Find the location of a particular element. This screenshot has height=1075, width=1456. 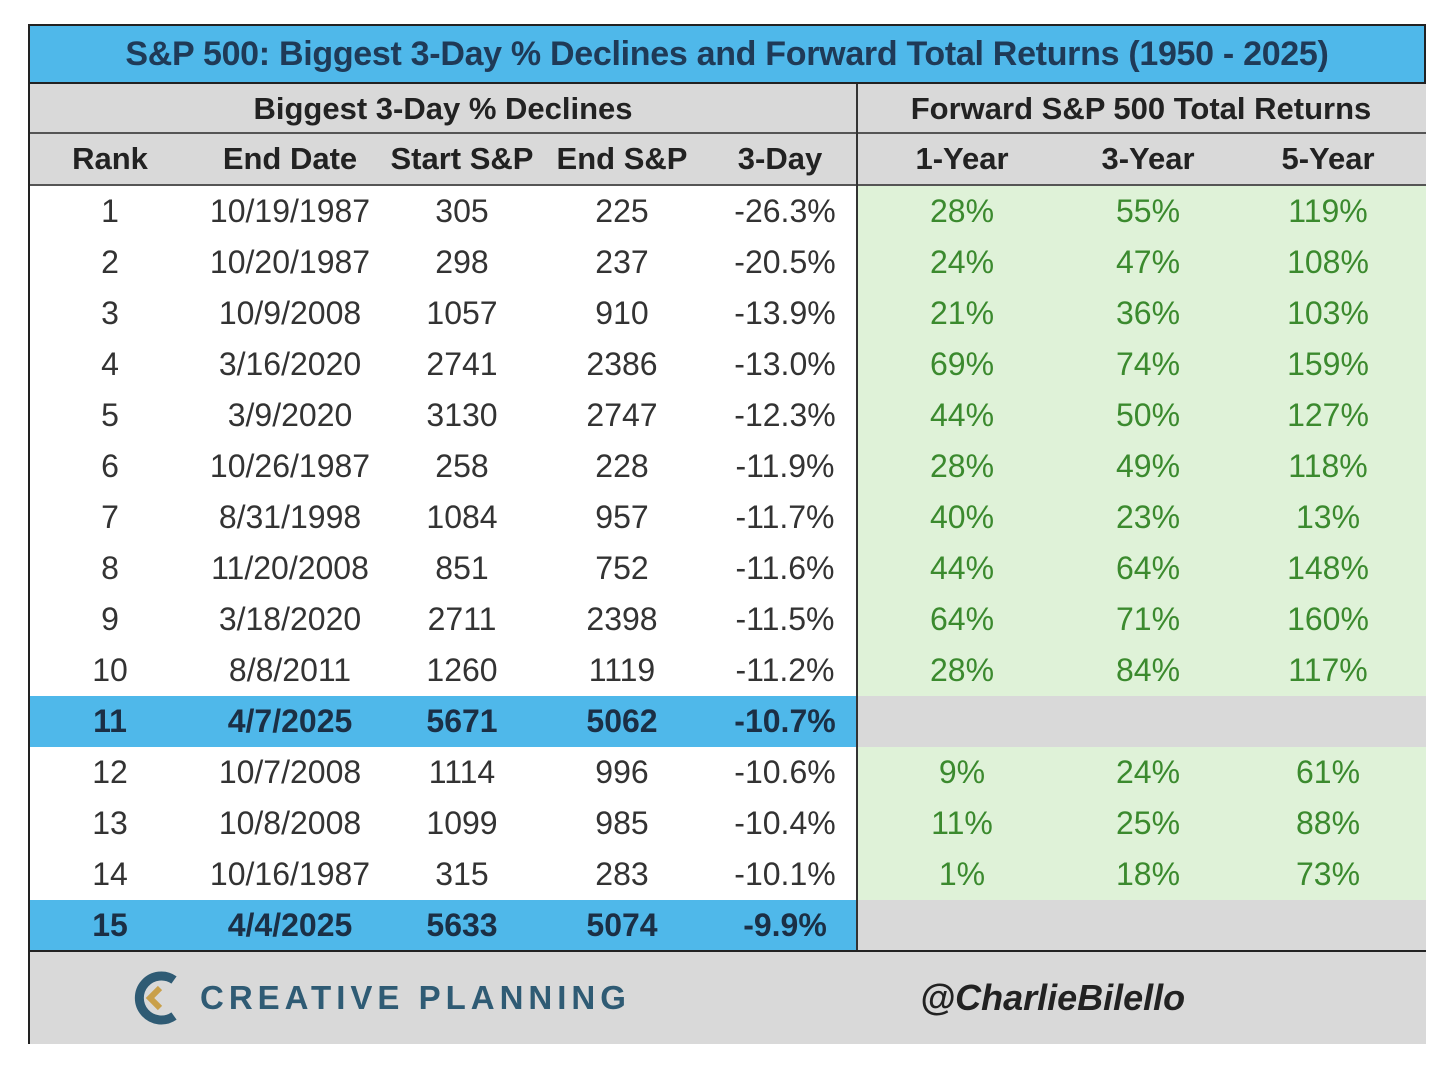

cell-end-date: 11/20/2008 is located at coordinates (290, 568).